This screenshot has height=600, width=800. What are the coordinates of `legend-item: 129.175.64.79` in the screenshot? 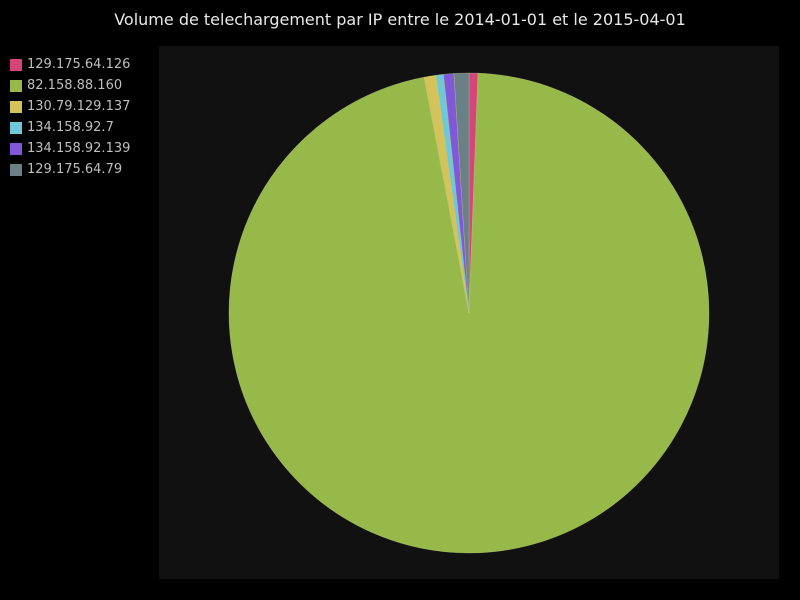 It's located at (70, 169).